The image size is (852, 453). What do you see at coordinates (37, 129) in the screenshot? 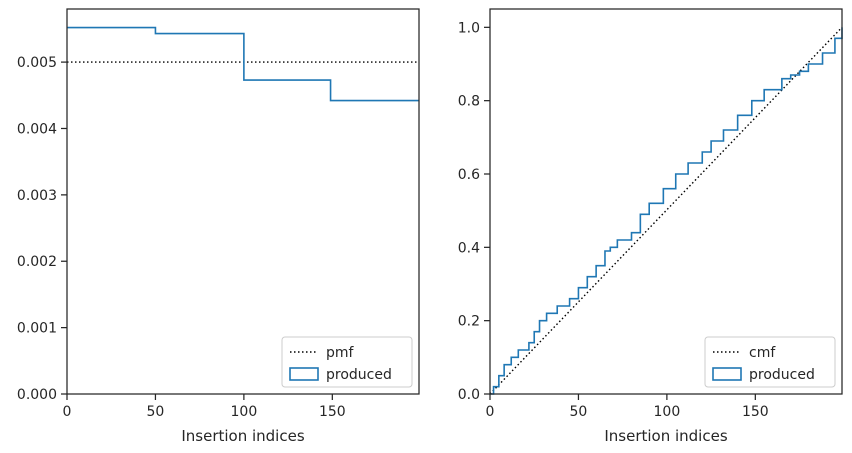
I see `y-tick-label: 0.004` at bounding box center [37, 129].